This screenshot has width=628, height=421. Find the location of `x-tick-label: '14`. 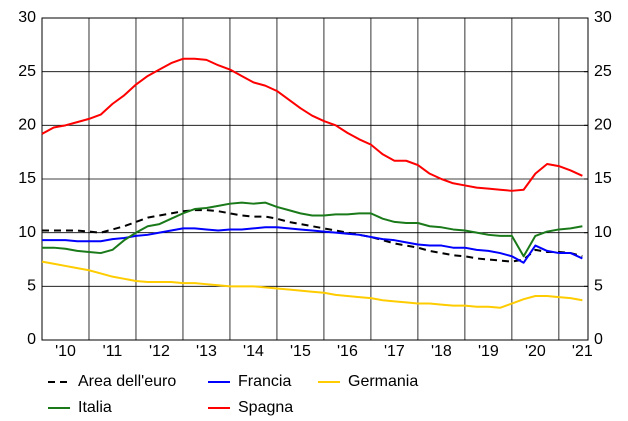

x-tick-label: '14 is located at coordinates (253, 351).